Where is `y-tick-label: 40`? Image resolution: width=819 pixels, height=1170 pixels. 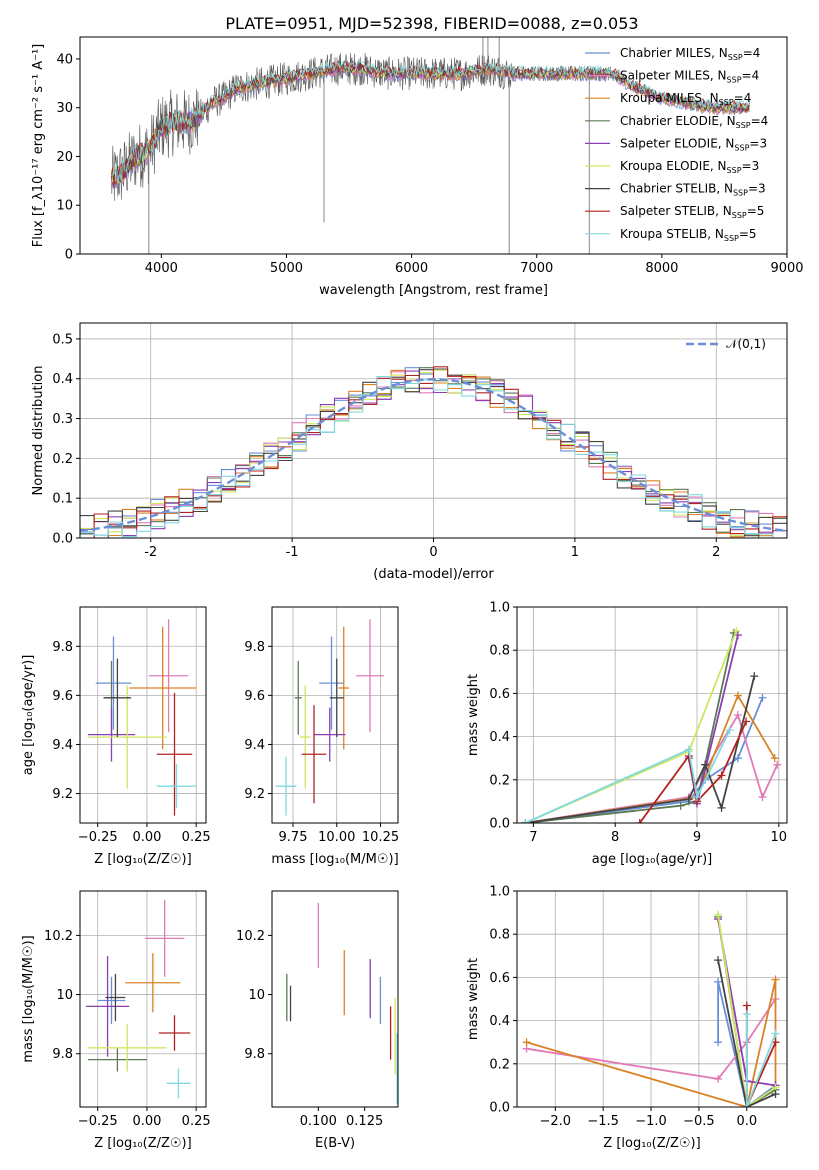
y-tick-label: 40 is located at coordinates (64, 59).